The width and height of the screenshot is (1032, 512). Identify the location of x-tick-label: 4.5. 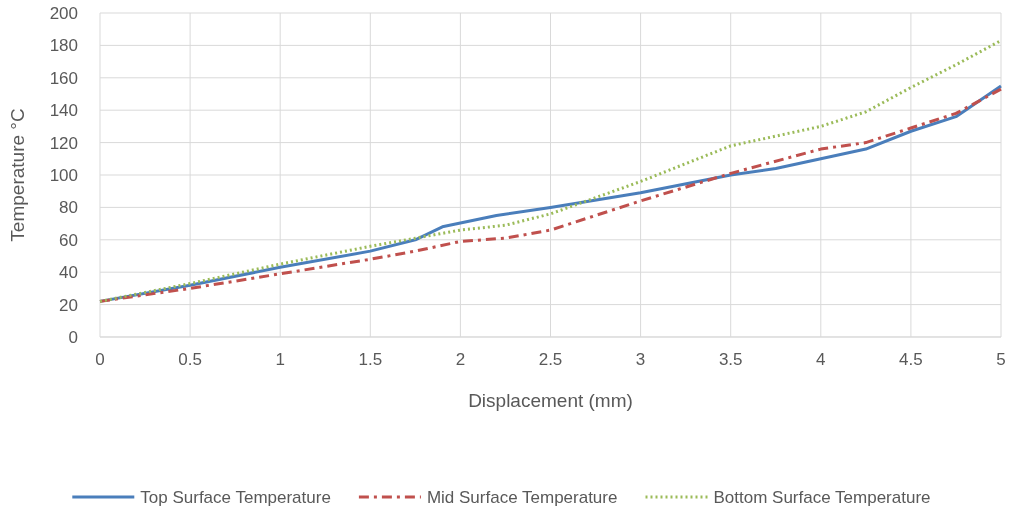
(911, 359).